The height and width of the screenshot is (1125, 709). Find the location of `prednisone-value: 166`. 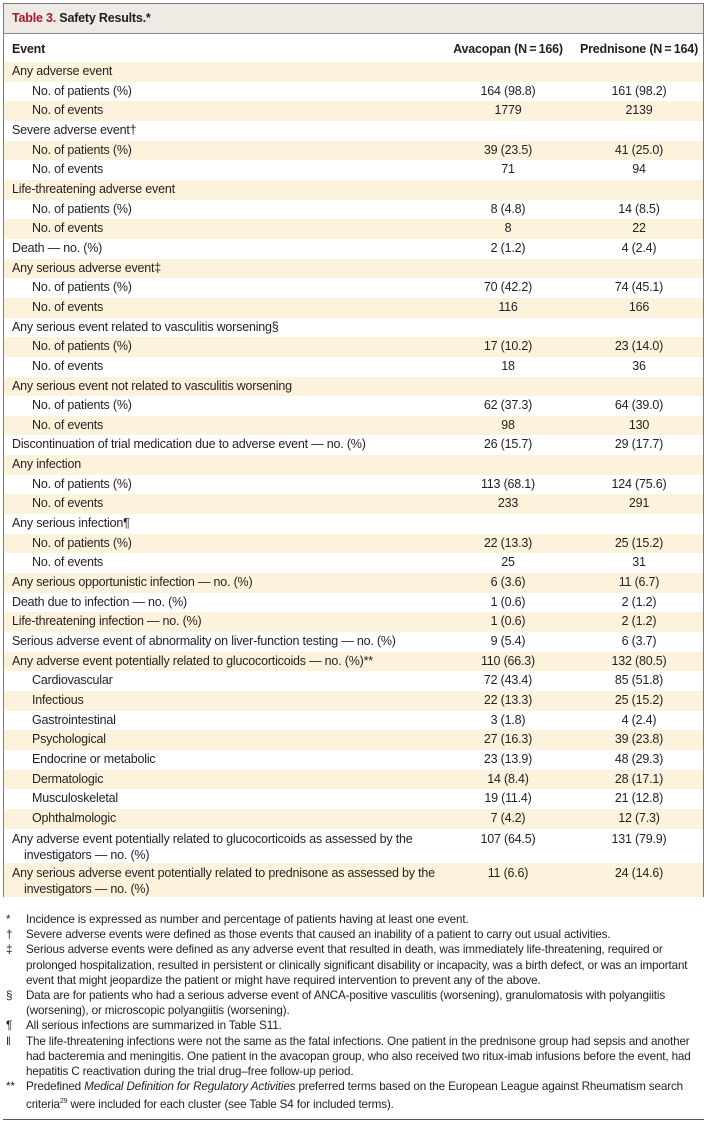

prednisone-value: 166 is located at coordinates (639, 306).